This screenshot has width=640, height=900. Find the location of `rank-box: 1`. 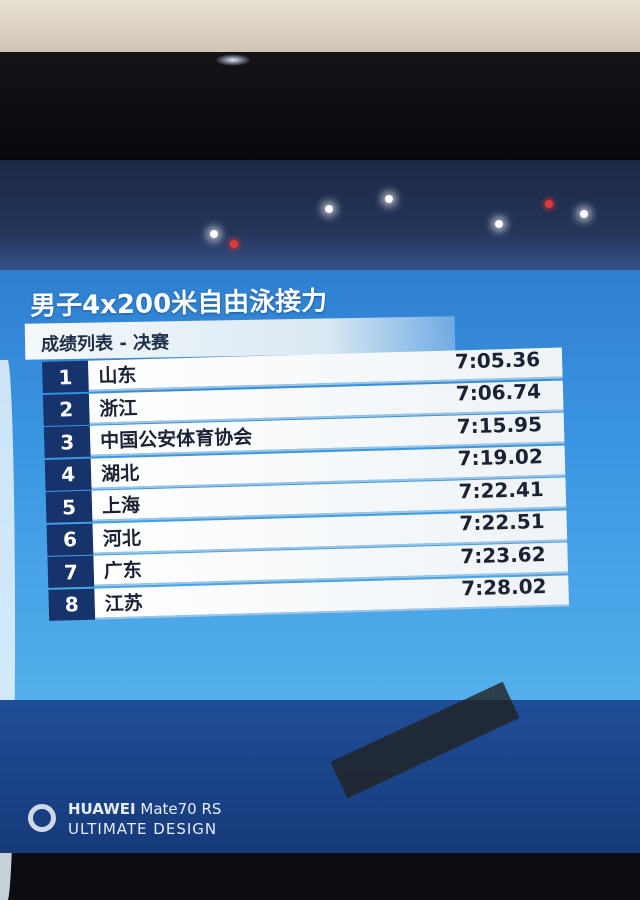

rank-box: 1 is located at coordinates (65, 376).